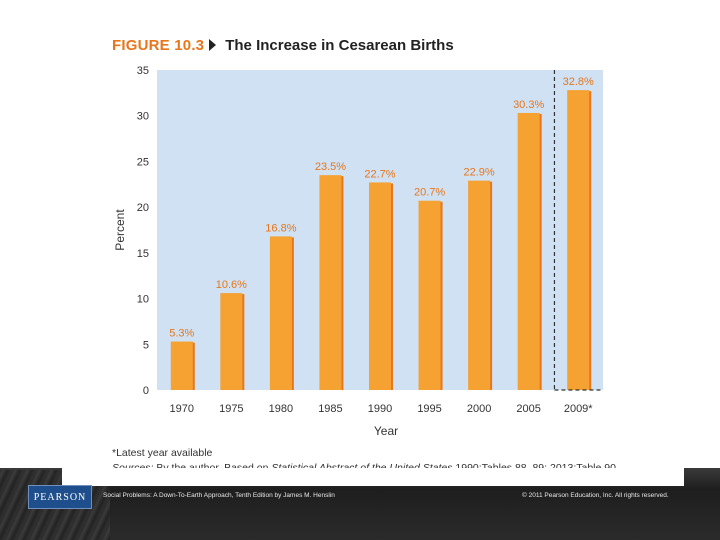 The width and height of the screenshot is (720, 540). Describe the element at coordinates (578, 409) in the screenshot. I see `x-tick-label: 2009*` at that location.